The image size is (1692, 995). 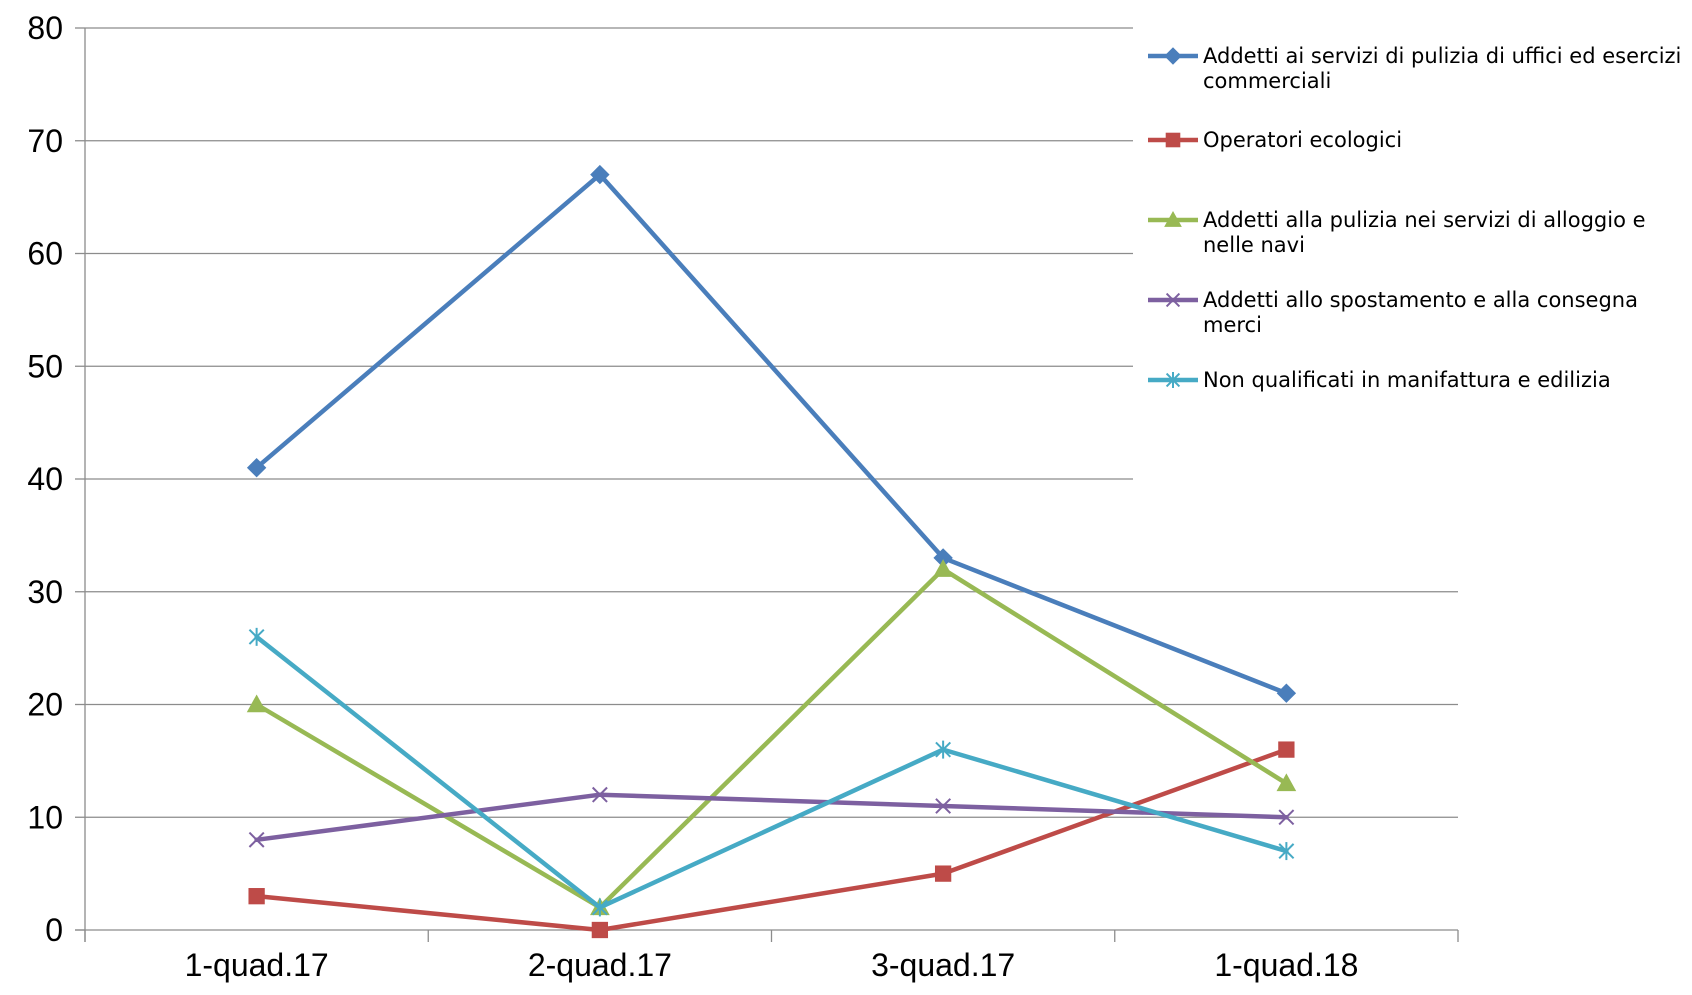 I want to click on x-tick-label: 1-quad.18, so click(x=1286, y=965).